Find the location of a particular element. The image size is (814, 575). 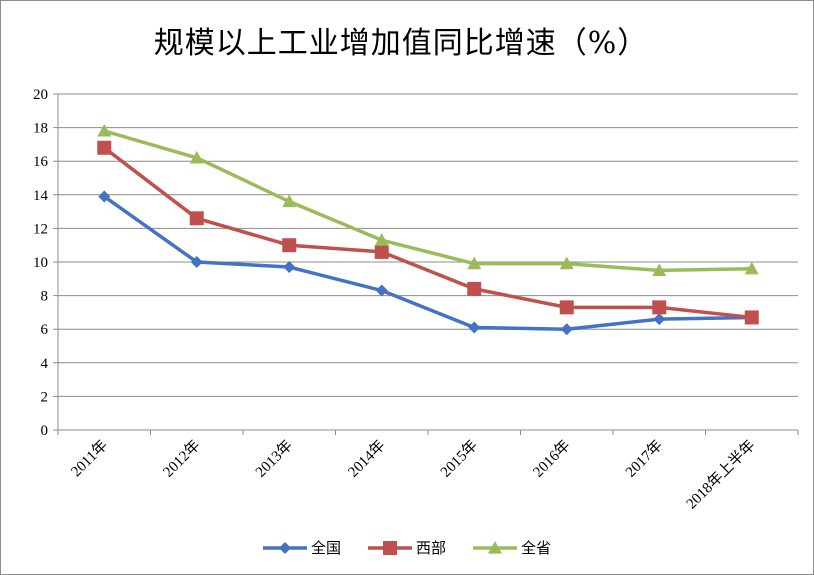

y-tick-label: 12 is located at coordinates (40, 229).